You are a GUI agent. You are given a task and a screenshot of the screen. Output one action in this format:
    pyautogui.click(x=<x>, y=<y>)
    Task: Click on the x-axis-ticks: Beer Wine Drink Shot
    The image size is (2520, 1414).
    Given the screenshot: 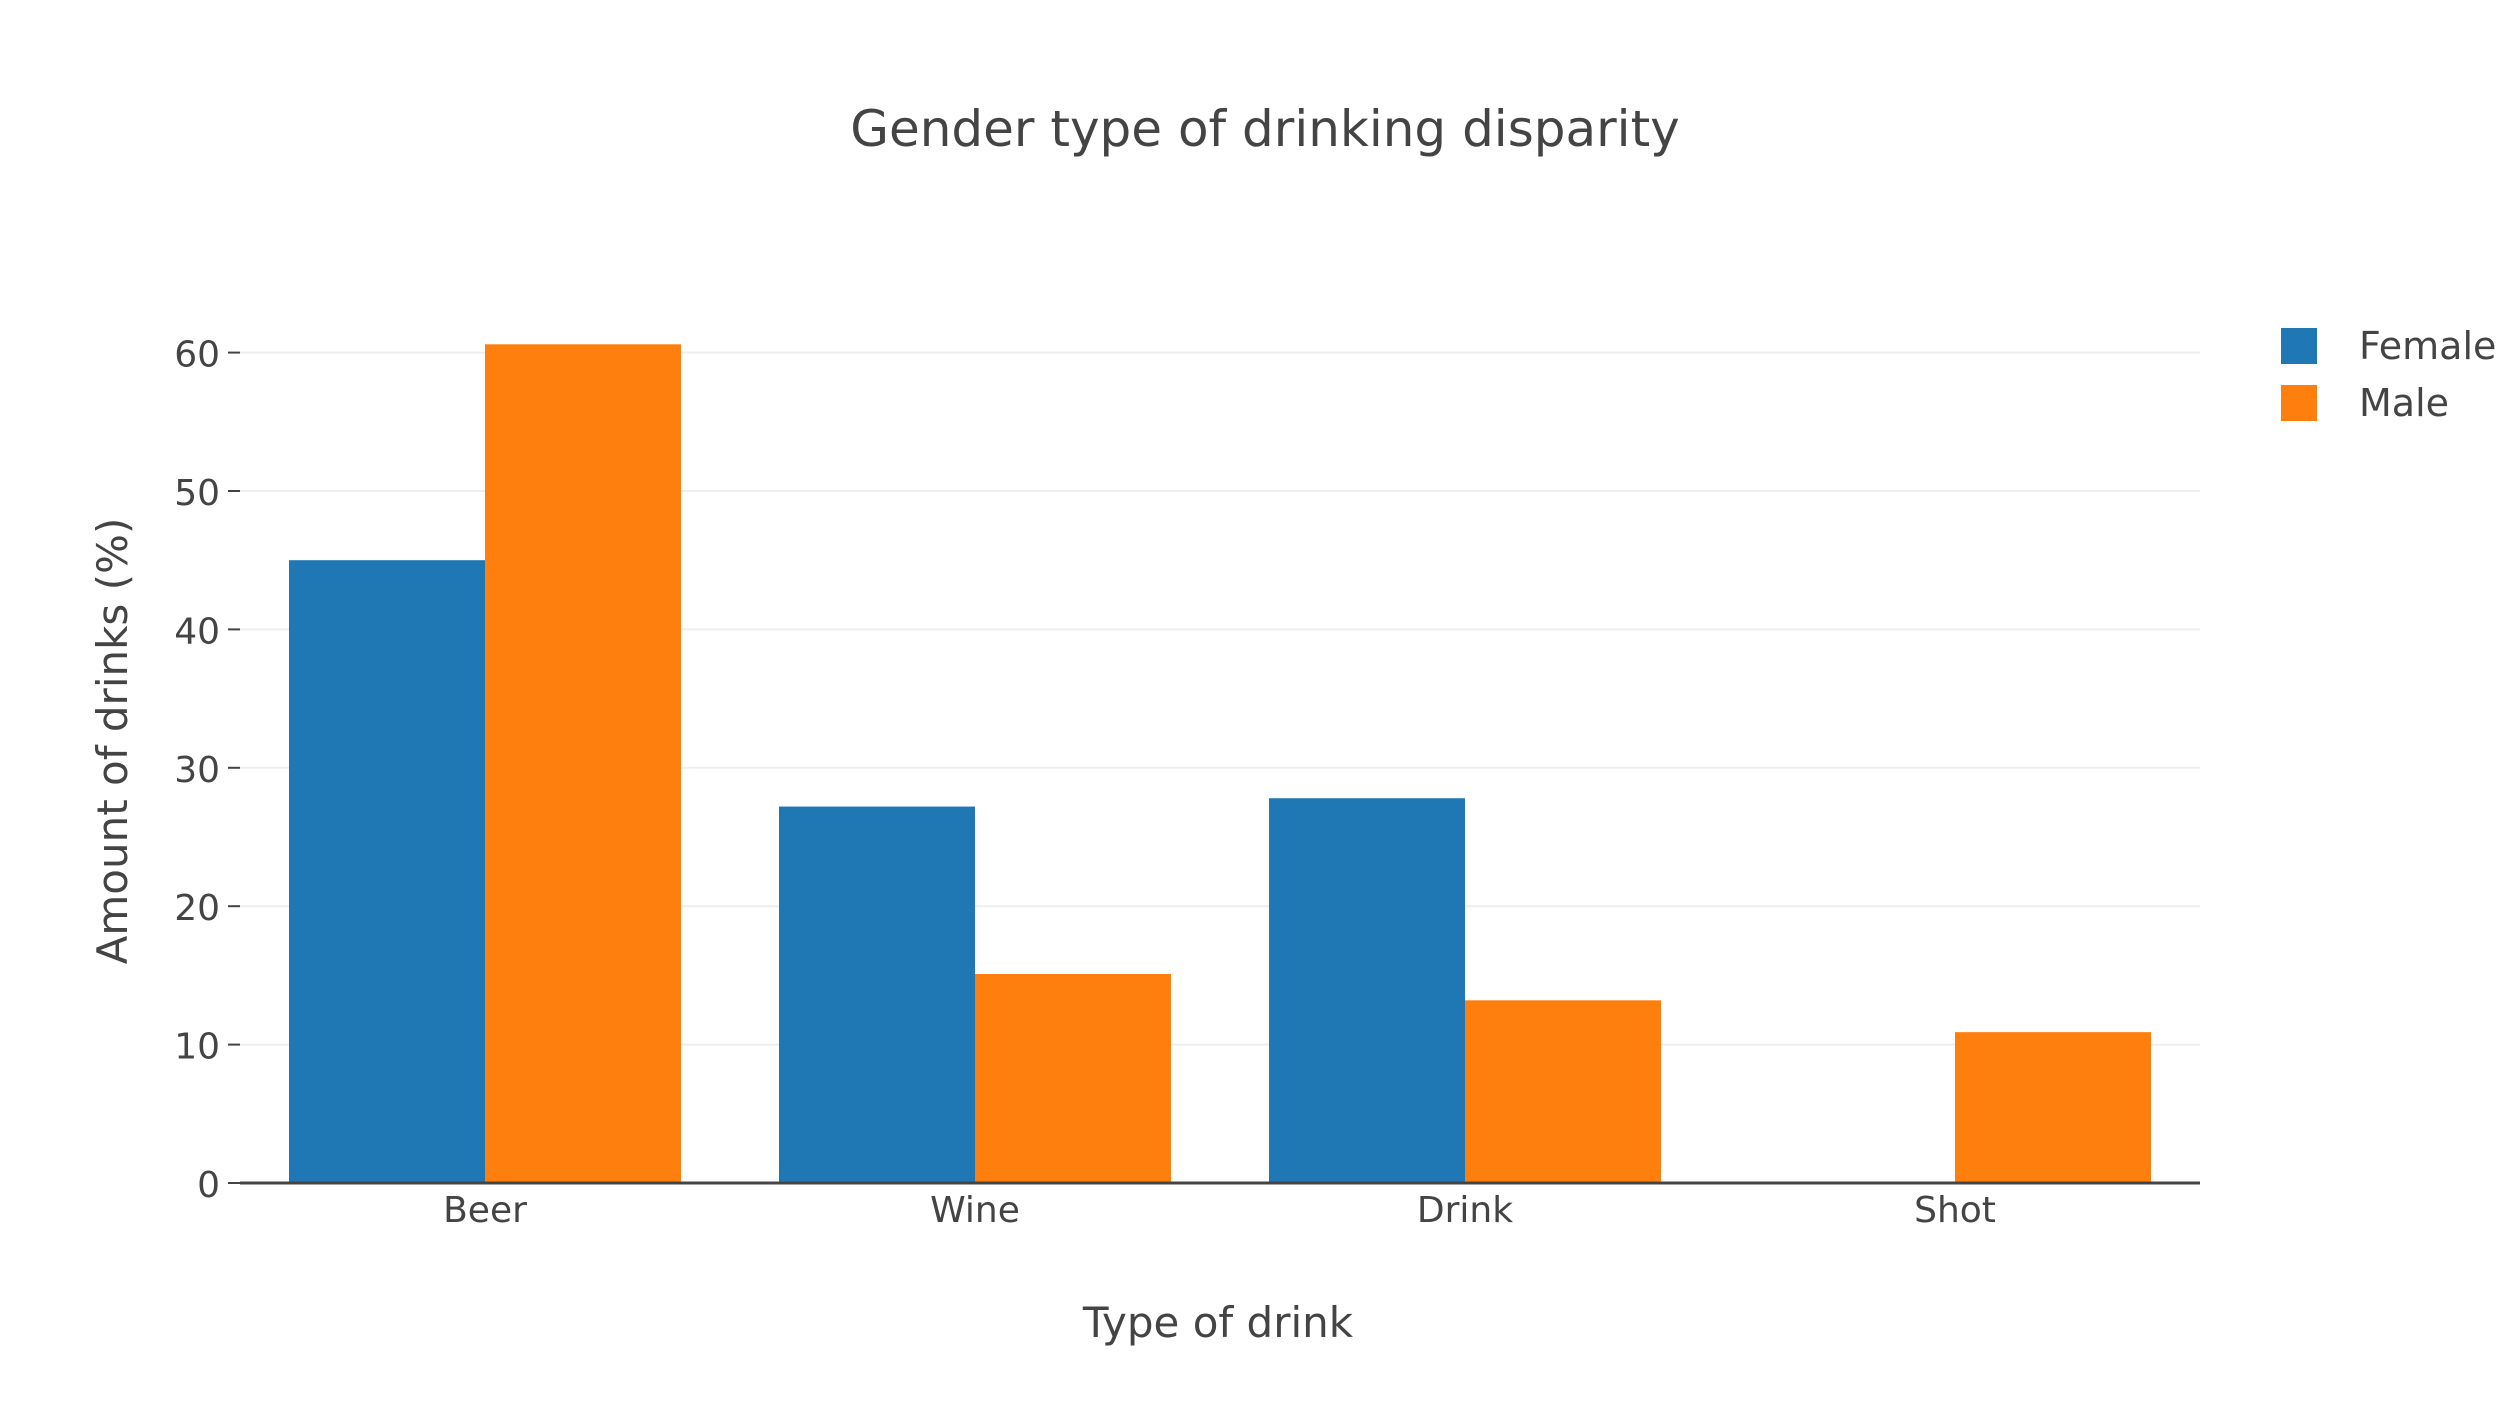 What is the action you would take?
    pyautogui.click(x=1219, y=1210)
    